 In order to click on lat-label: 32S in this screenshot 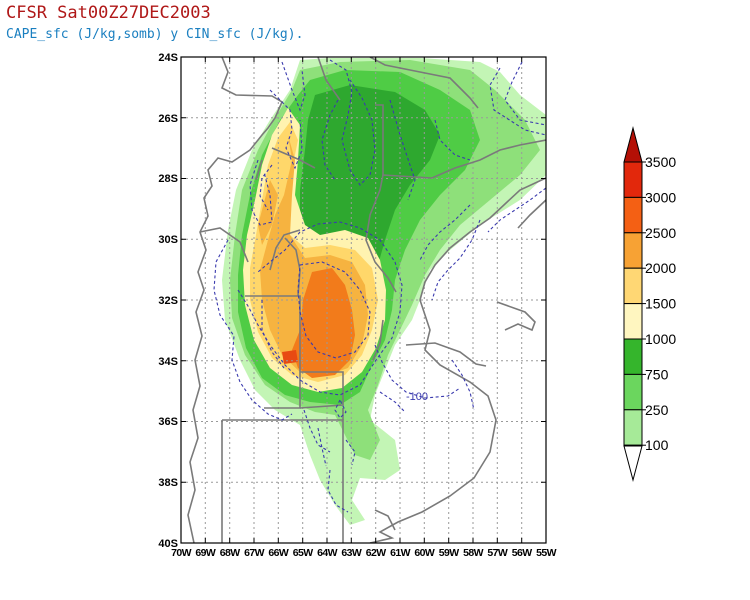, I will do `click(168, 301)`.